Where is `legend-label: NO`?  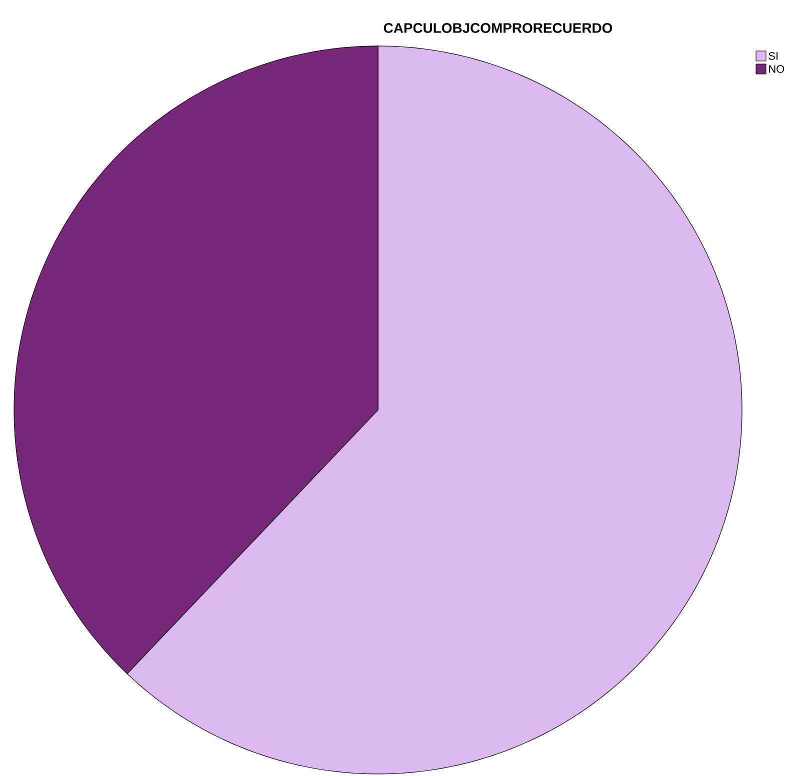
legend-label: NO is located at coordinates (776, 69).